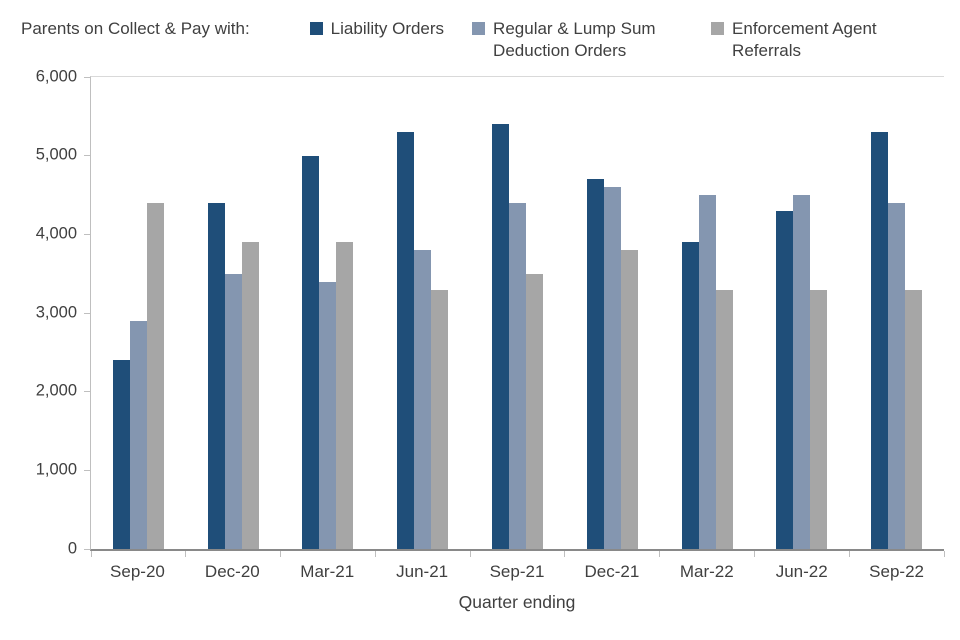 Image resolution: width=960 pixels, height=640 pixels. I want to click on x-axis-category-label: Sep-21, so click(517, 572).